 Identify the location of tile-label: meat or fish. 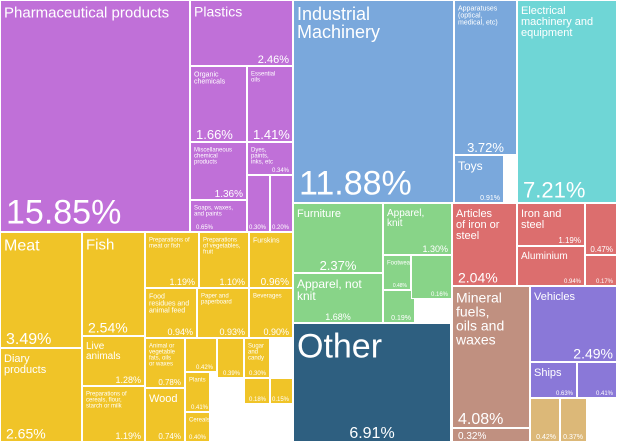
(164, 246).